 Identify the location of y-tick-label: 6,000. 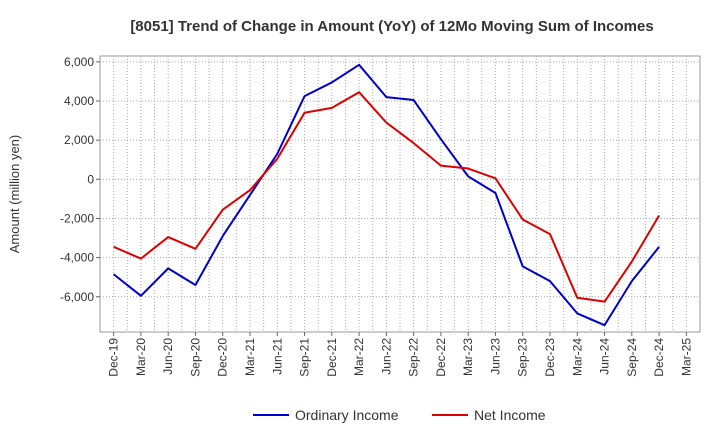
(79, 62).